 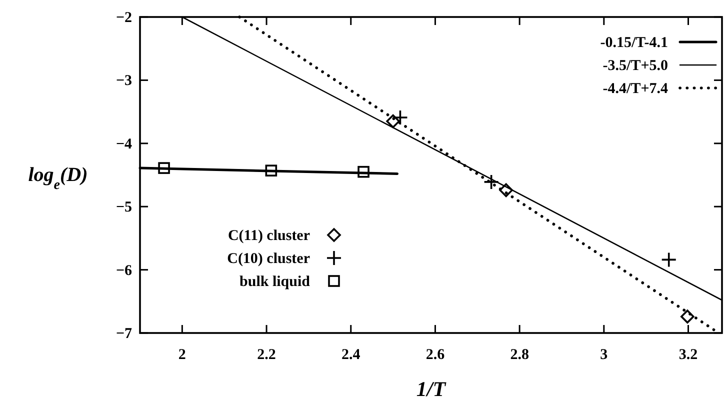 What do you see at coordinates (634, 43) in the screenshot?
I see `legend-label: -0.15/T-4.1` at bounding box center [634, 43].